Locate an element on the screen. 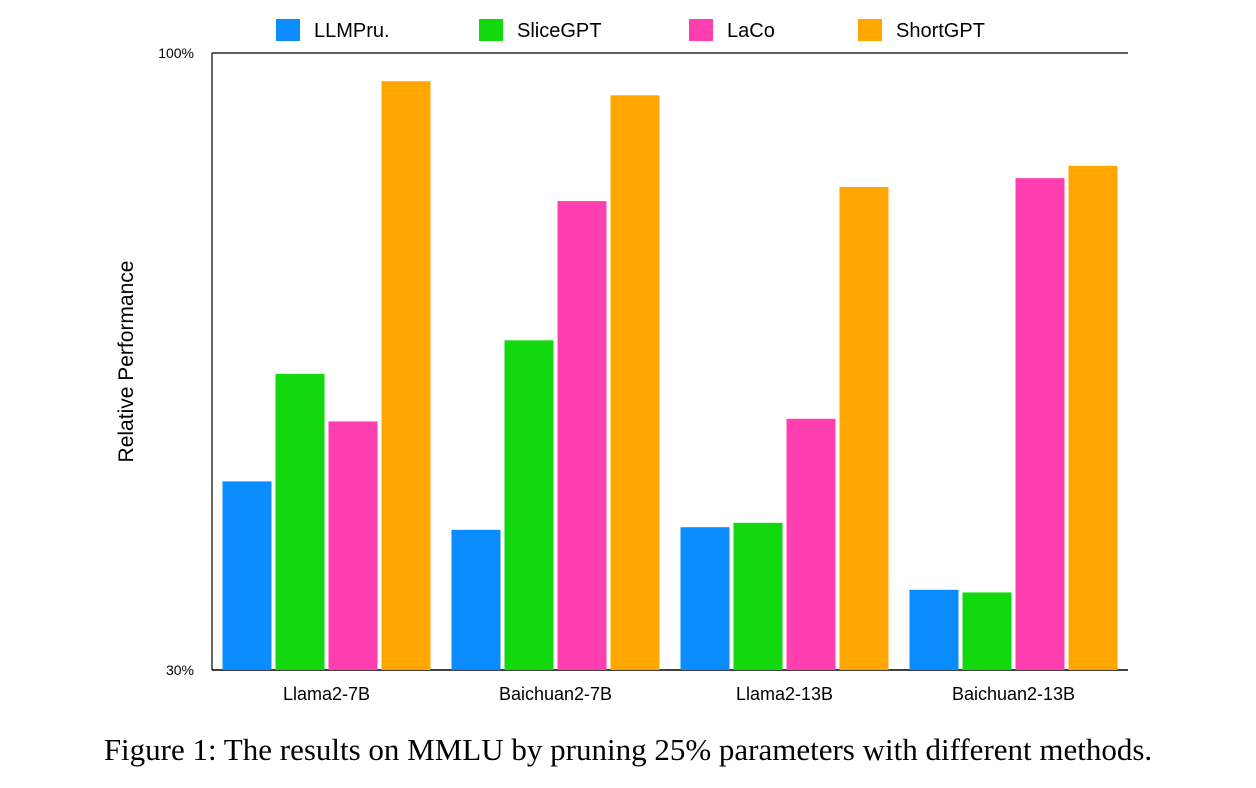  bar-shortgpt-llama2-13b is located at coordinates (864, 428).